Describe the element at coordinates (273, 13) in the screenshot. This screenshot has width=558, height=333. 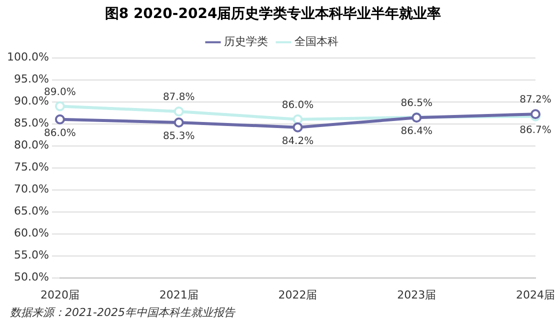
I see `chart-title: 图8 2020-2024届历史学类专业本科毕业半年就业率` at that location.